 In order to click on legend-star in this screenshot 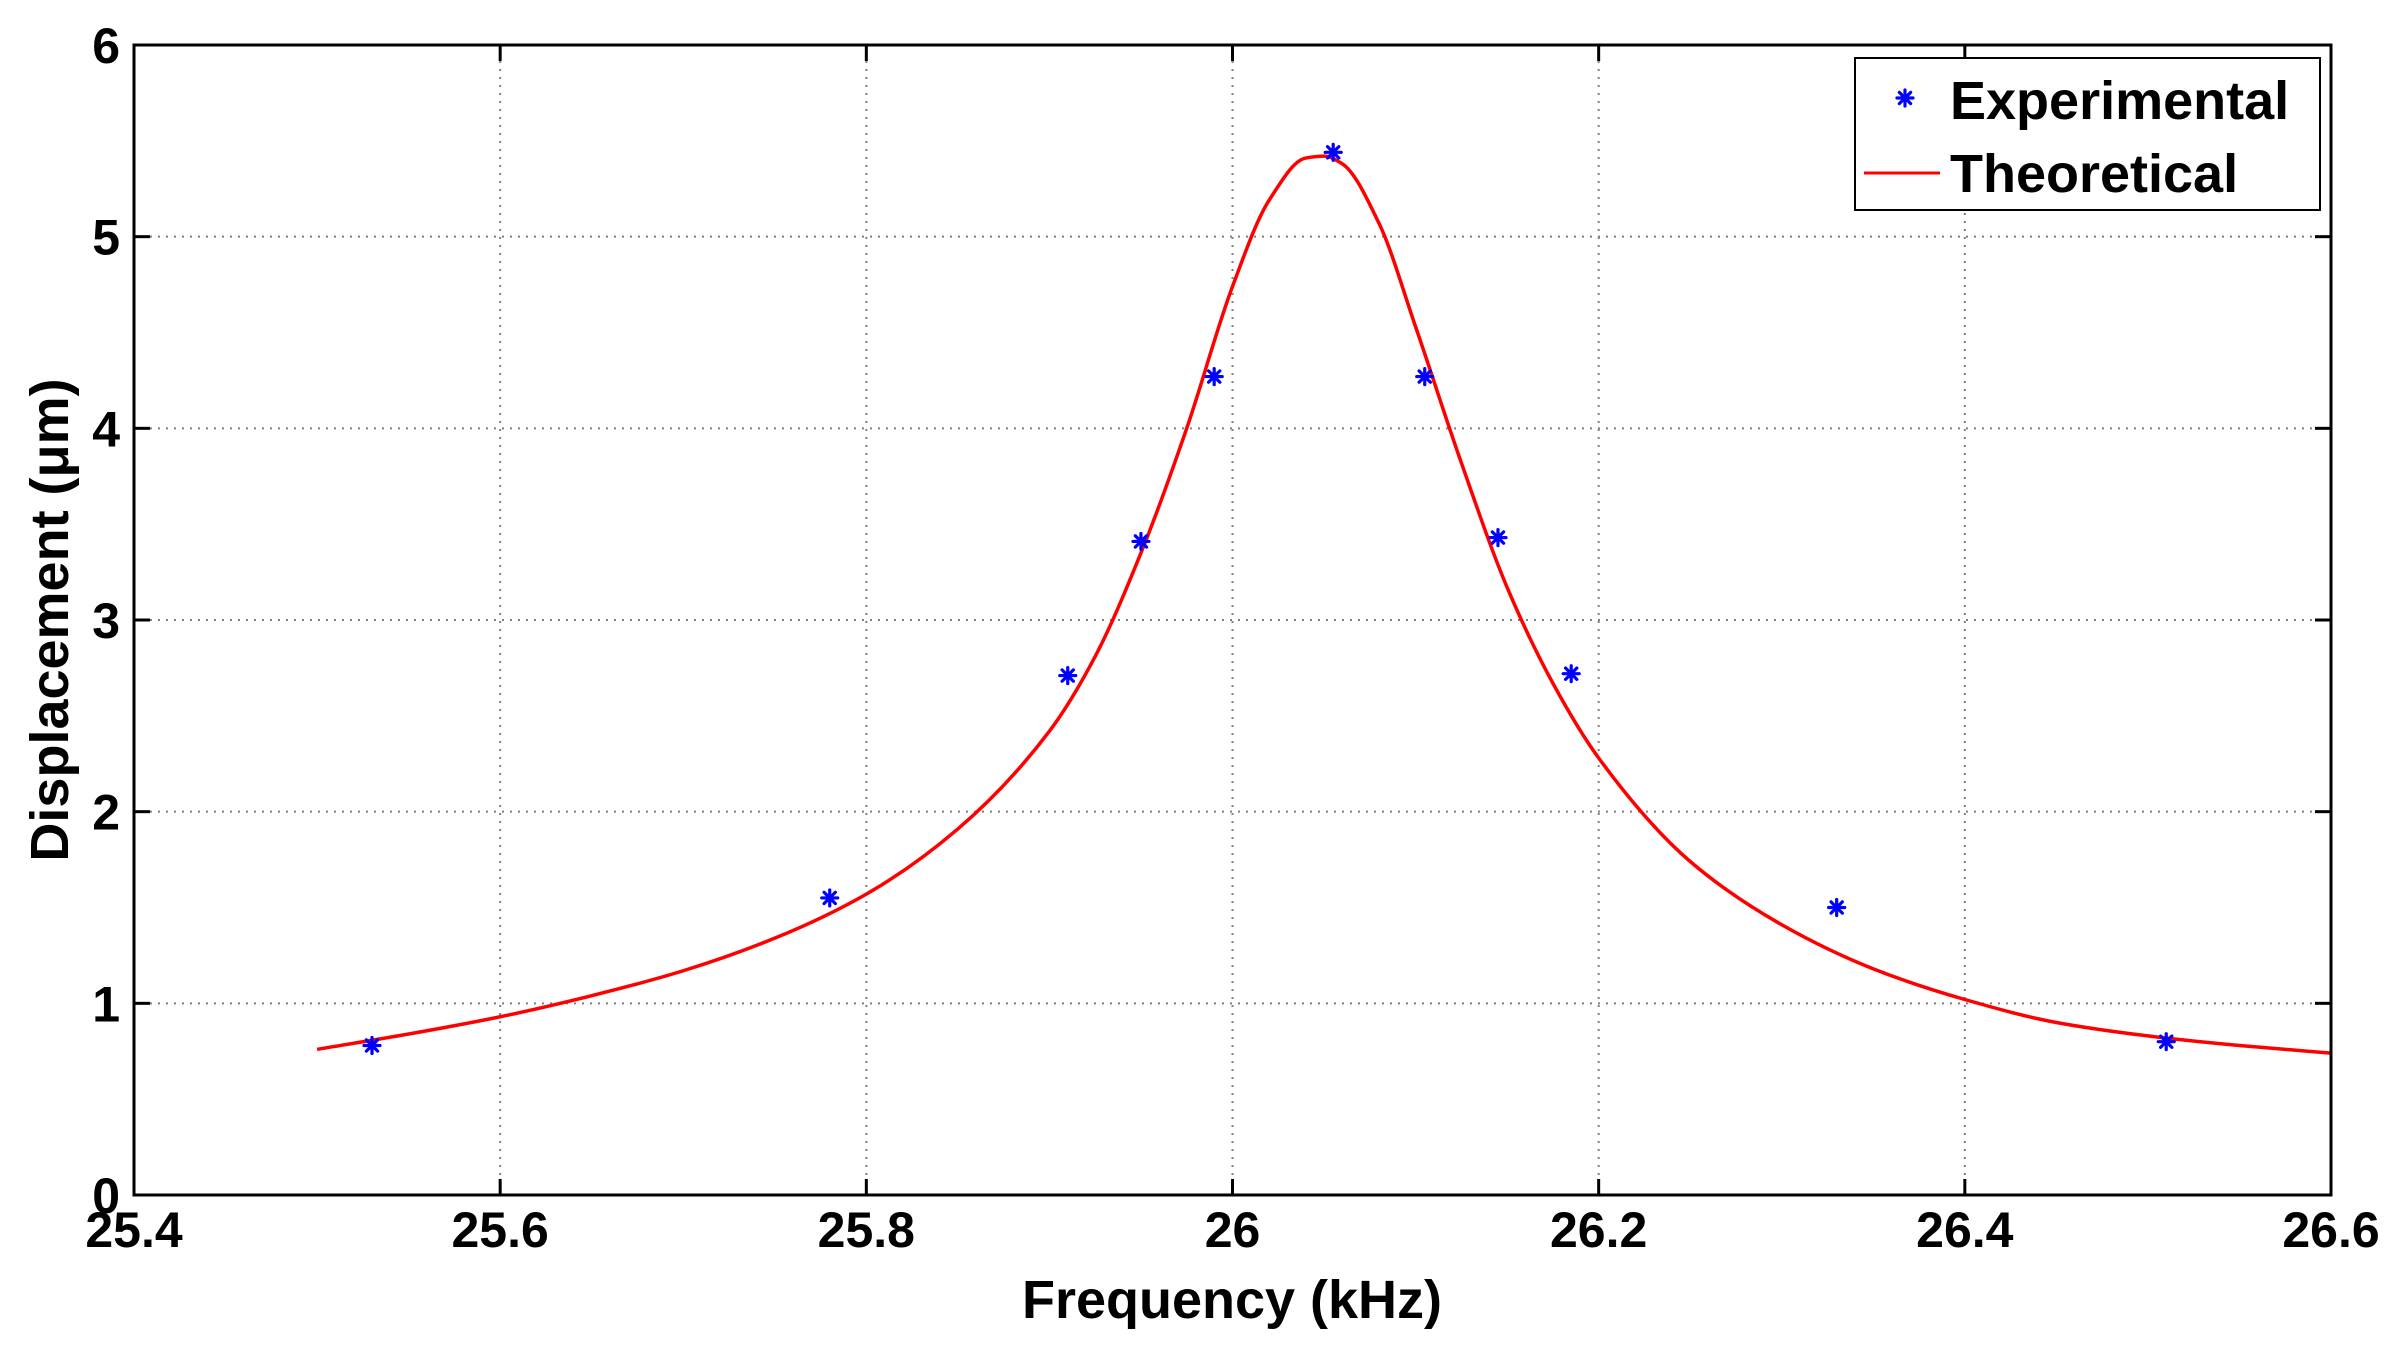, I will do `click(1905, 98)`.